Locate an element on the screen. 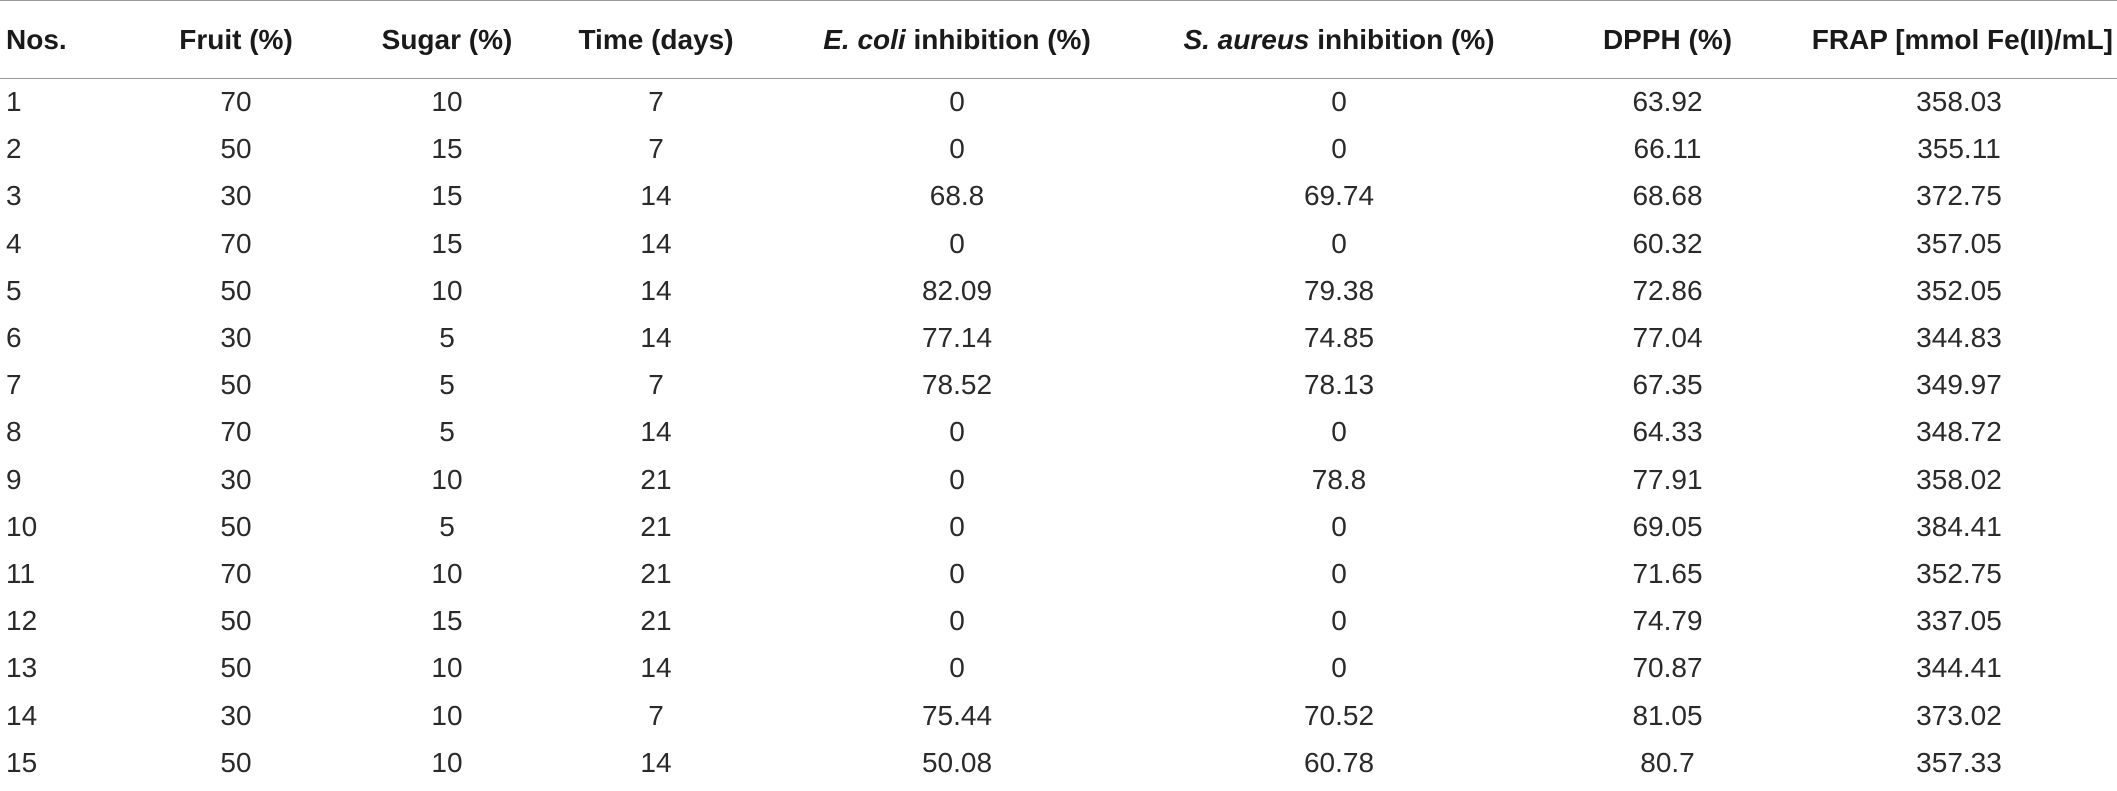 Image resolution: width=2117 pixels, height=791 pixels. table-cell-nos: 3 is located at coordinates (14, 196).